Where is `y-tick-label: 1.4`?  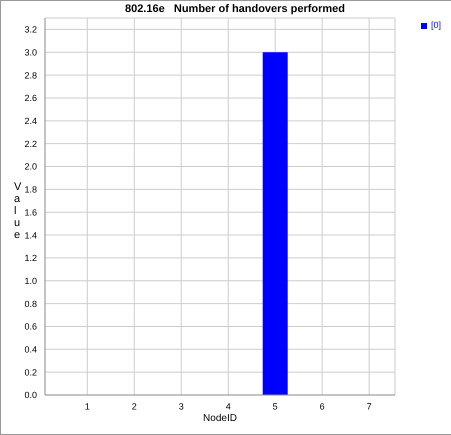
y-tick-label: 1.4 is located at coordinates (30, 235).